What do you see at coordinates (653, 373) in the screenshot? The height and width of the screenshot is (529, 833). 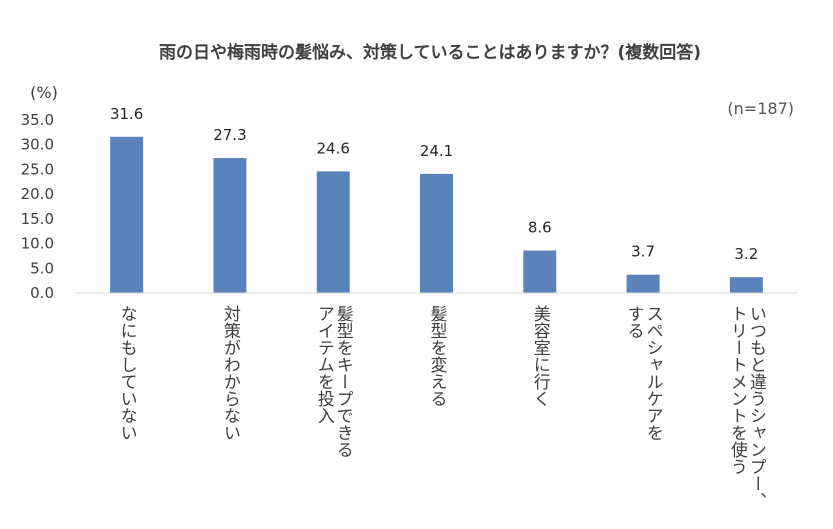 I see `x-category-label: スペシャルケアを` at bounding box center [653, 373].